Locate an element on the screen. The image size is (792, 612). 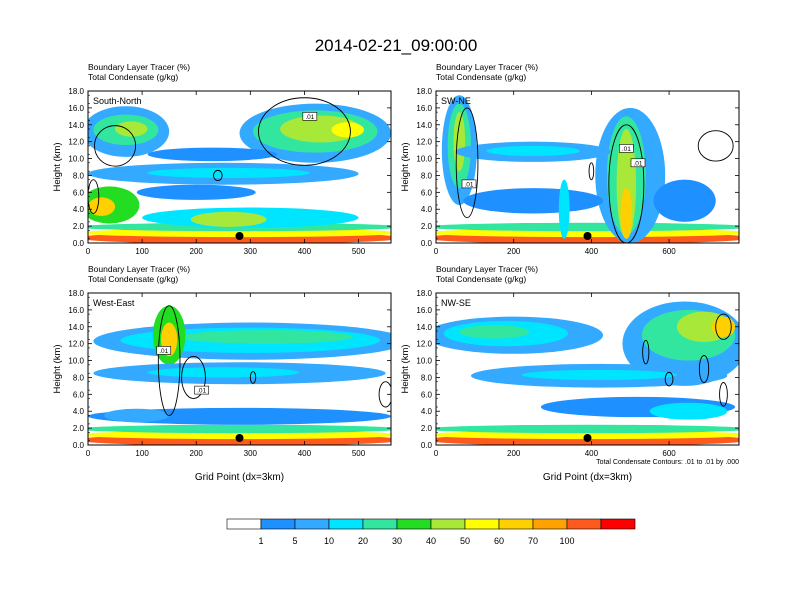
panel-label: South-North is located at coordinates (117, 101).